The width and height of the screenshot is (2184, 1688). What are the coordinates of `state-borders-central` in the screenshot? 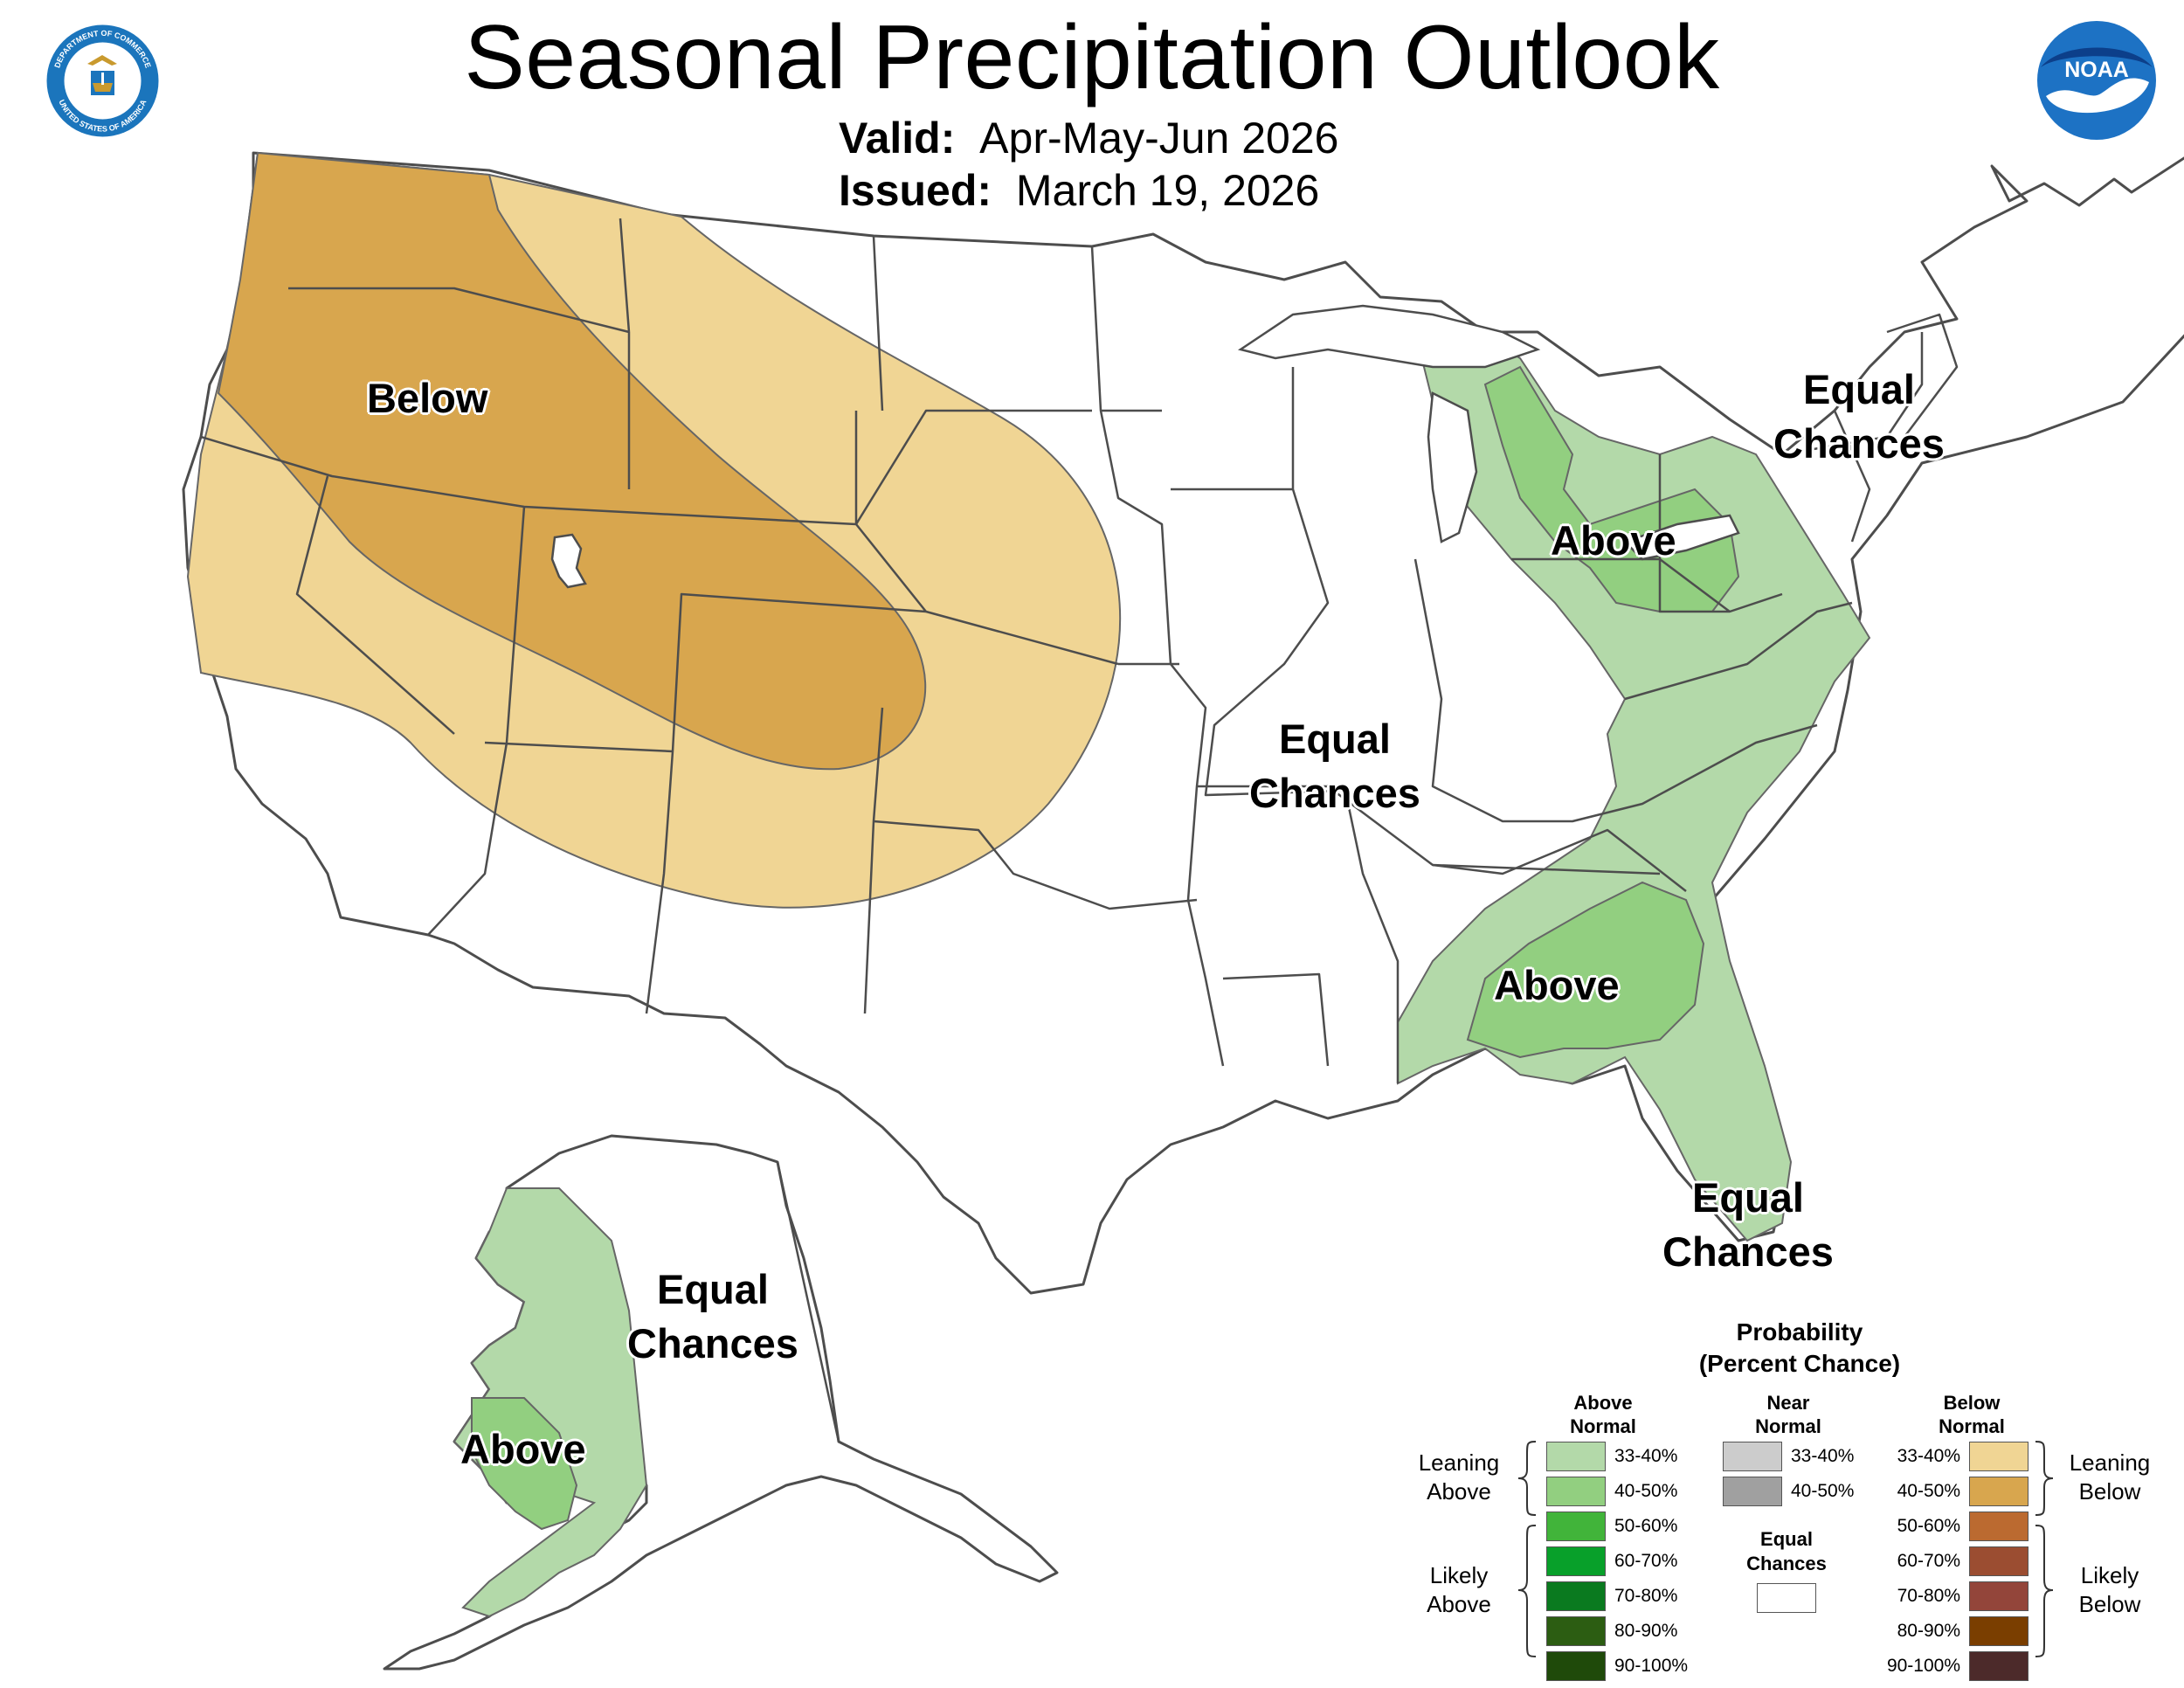 It's located at (1375, 664).